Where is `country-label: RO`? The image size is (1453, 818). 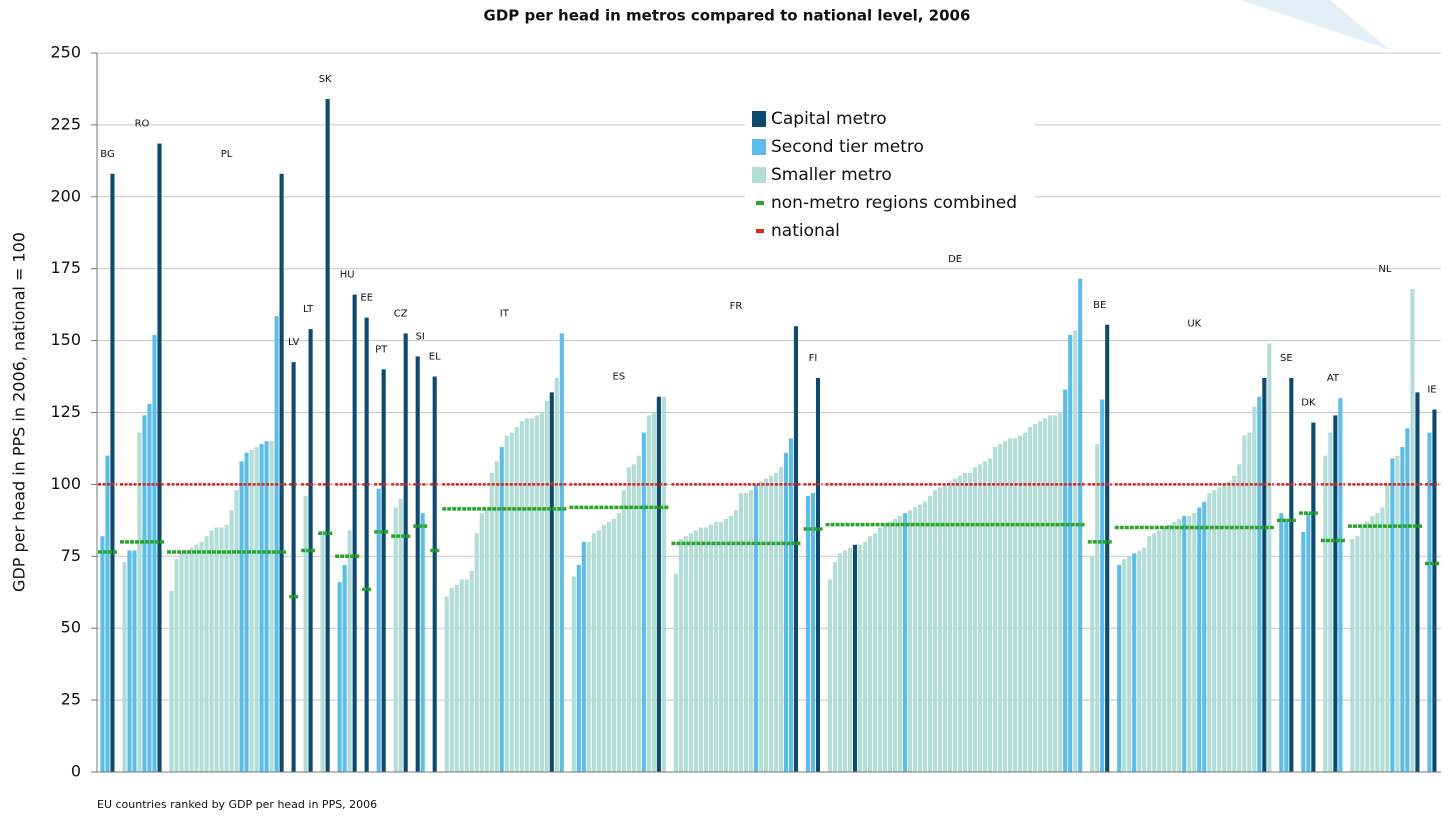 country-label: RO is located at coordinates (142, 124).